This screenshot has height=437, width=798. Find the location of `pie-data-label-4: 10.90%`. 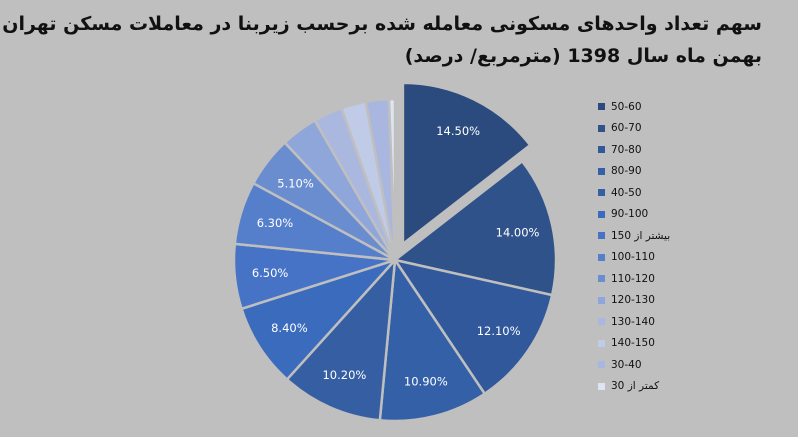

pie-data-label-4: 10.90% is located at coordinates (426, 382).